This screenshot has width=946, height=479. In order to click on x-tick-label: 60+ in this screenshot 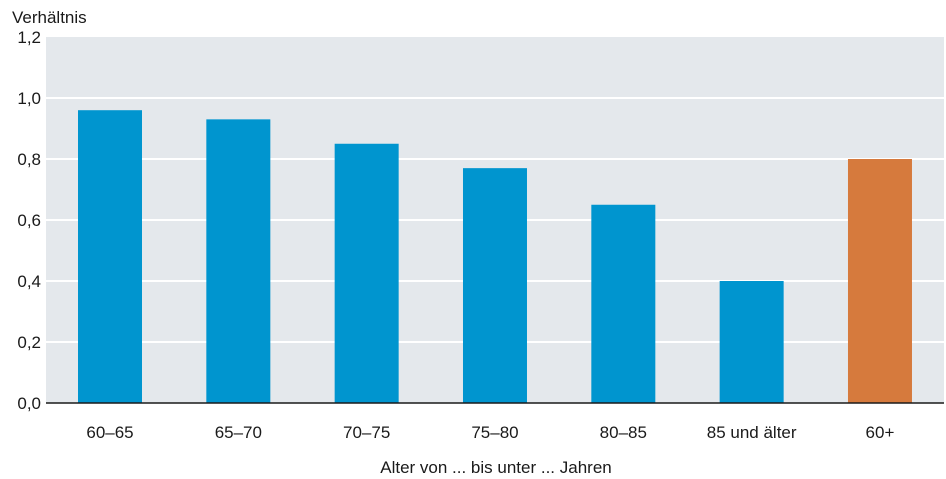, I will do `click(880, 432)`.